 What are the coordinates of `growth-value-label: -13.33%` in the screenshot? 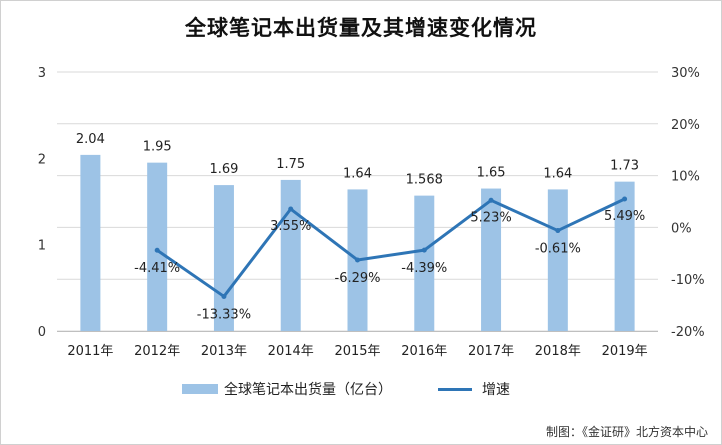 It's located at (224, 314).